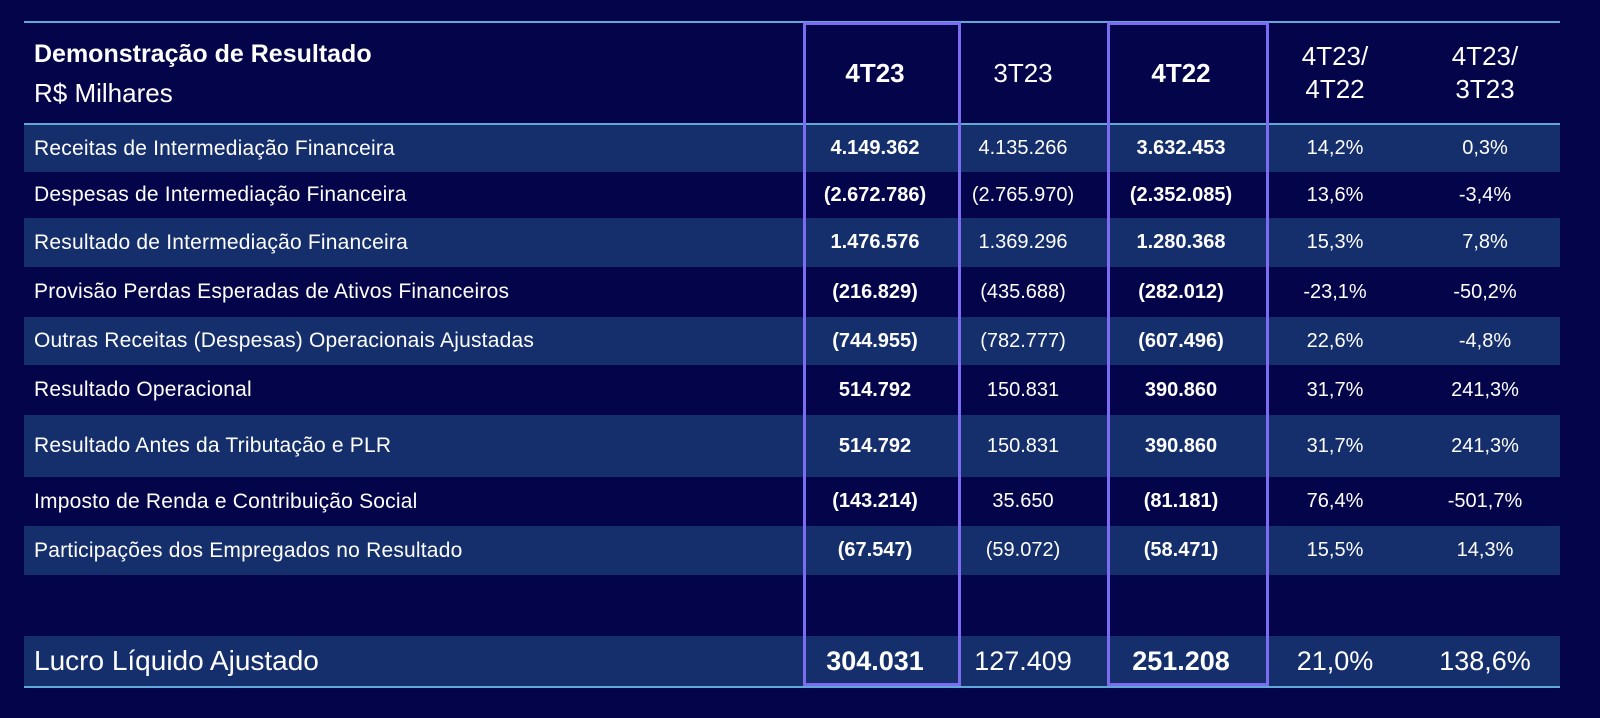 This screenshot has height=718, width=1600. I want to click on total-cell-4t23-vs-4t22: 21,0%, so click(1335, 660).